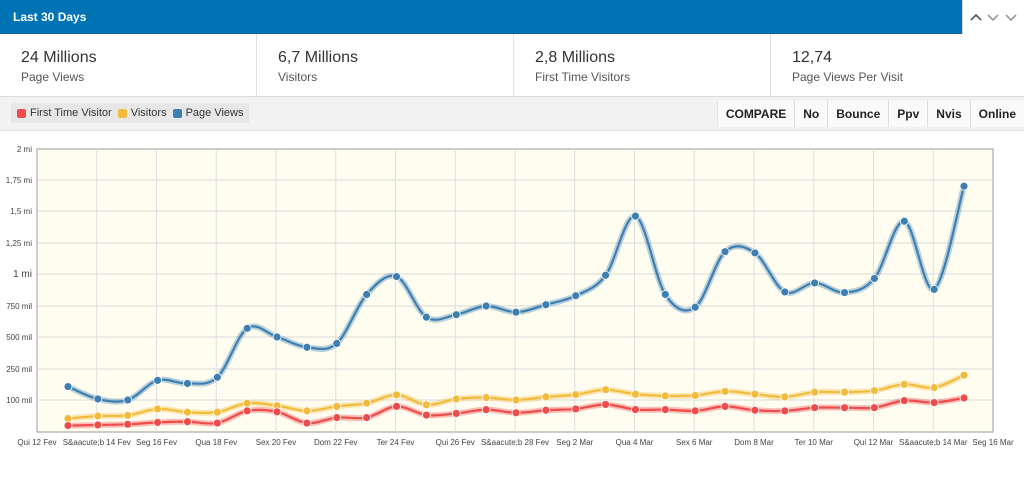 The height and width of the screenshot is (489, 1024). Describe the element at coordinates (97, 442) in the screenshot. I see `x-tick-label: S&aacute;b 14 Fev` at that location.